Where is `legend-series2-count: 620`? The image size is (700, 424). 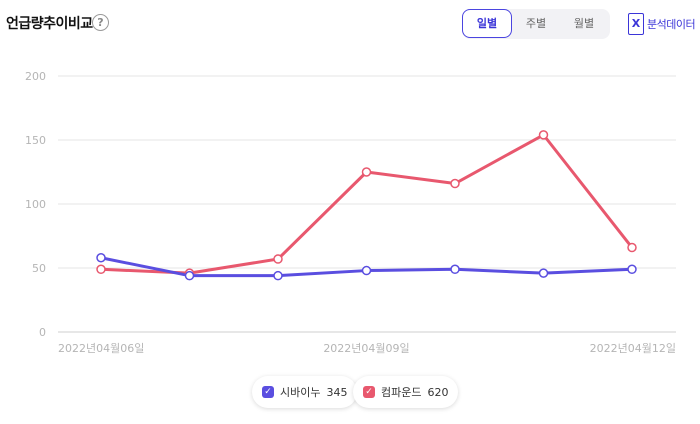
legend-series2-count: 620 is located at coordinates (438, 392).